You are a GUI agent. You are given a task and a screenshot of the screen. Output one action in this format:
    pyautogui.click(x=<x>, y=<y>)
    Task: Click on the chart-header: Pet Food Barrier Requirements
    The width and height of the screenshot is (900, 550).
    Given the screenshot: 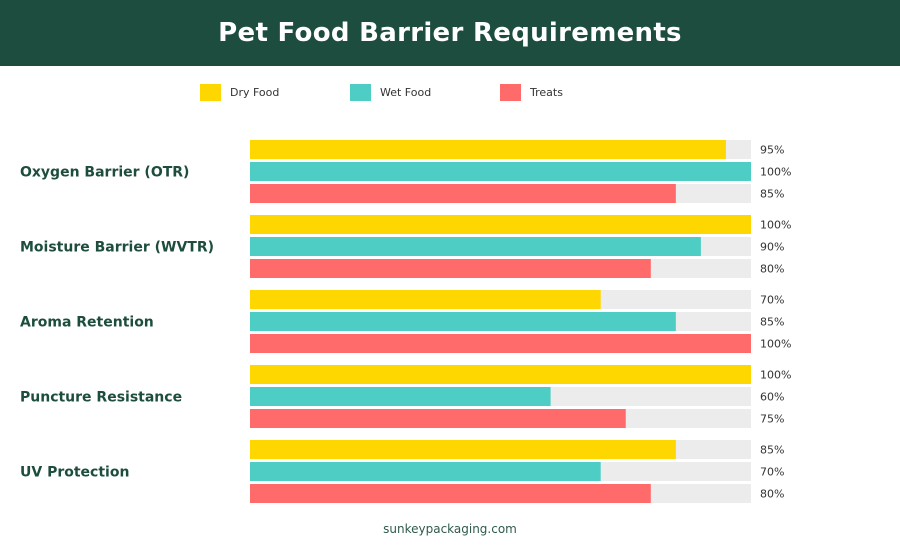 What is the action you would take?
    pyautogui.click(x=450, y=33)
    